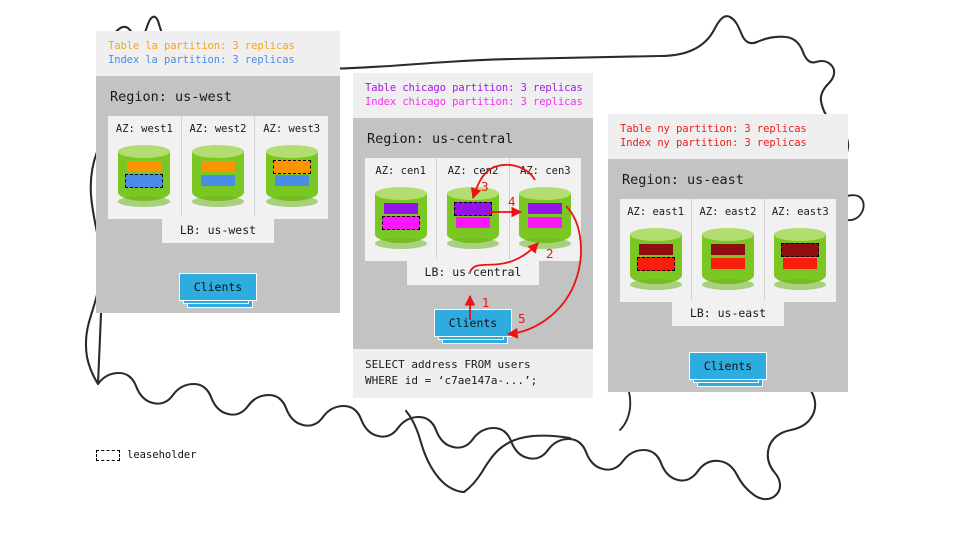  I want to click on az-cell-west1: AZ: west1, so click(145, 168).